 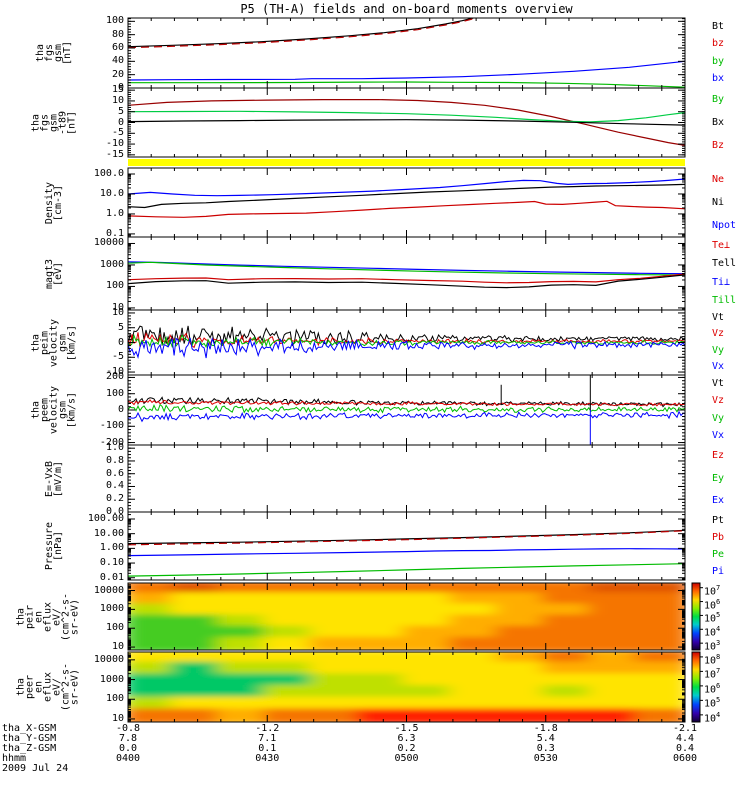 What do you see at coordinates (128, 748) in the screenshot?
I see `x-value-label: 0.0` at bounding box center [128, 748].